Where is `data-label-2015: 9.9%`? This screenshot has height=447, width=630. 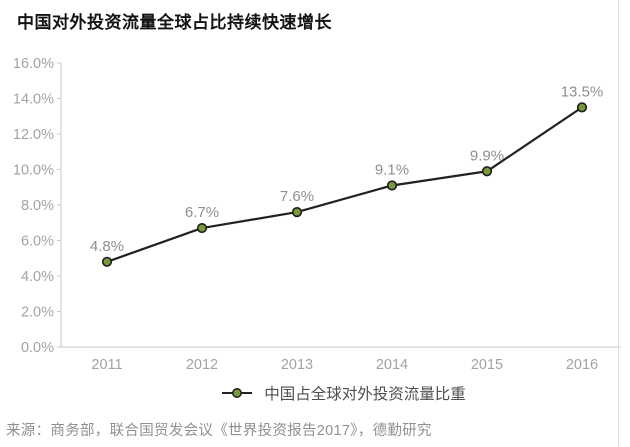 data-label-2015: 9.9% is located at coordinates (487, 155).